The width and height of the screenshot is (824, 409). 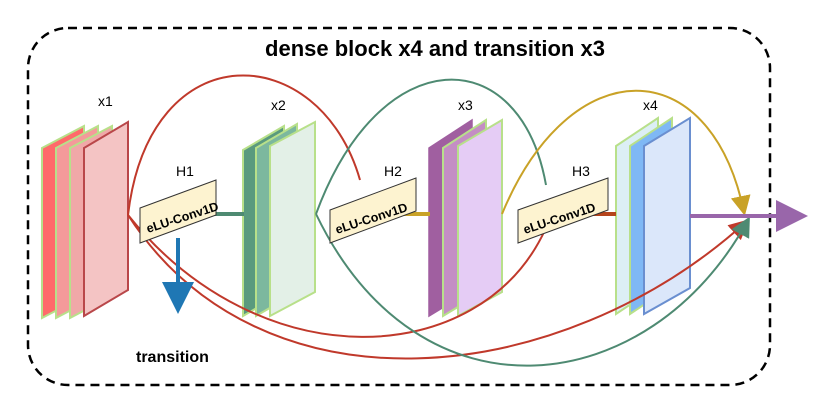 I want to click on diagram-title: dense block x4 and transition x3, so click(x=435, y=48).